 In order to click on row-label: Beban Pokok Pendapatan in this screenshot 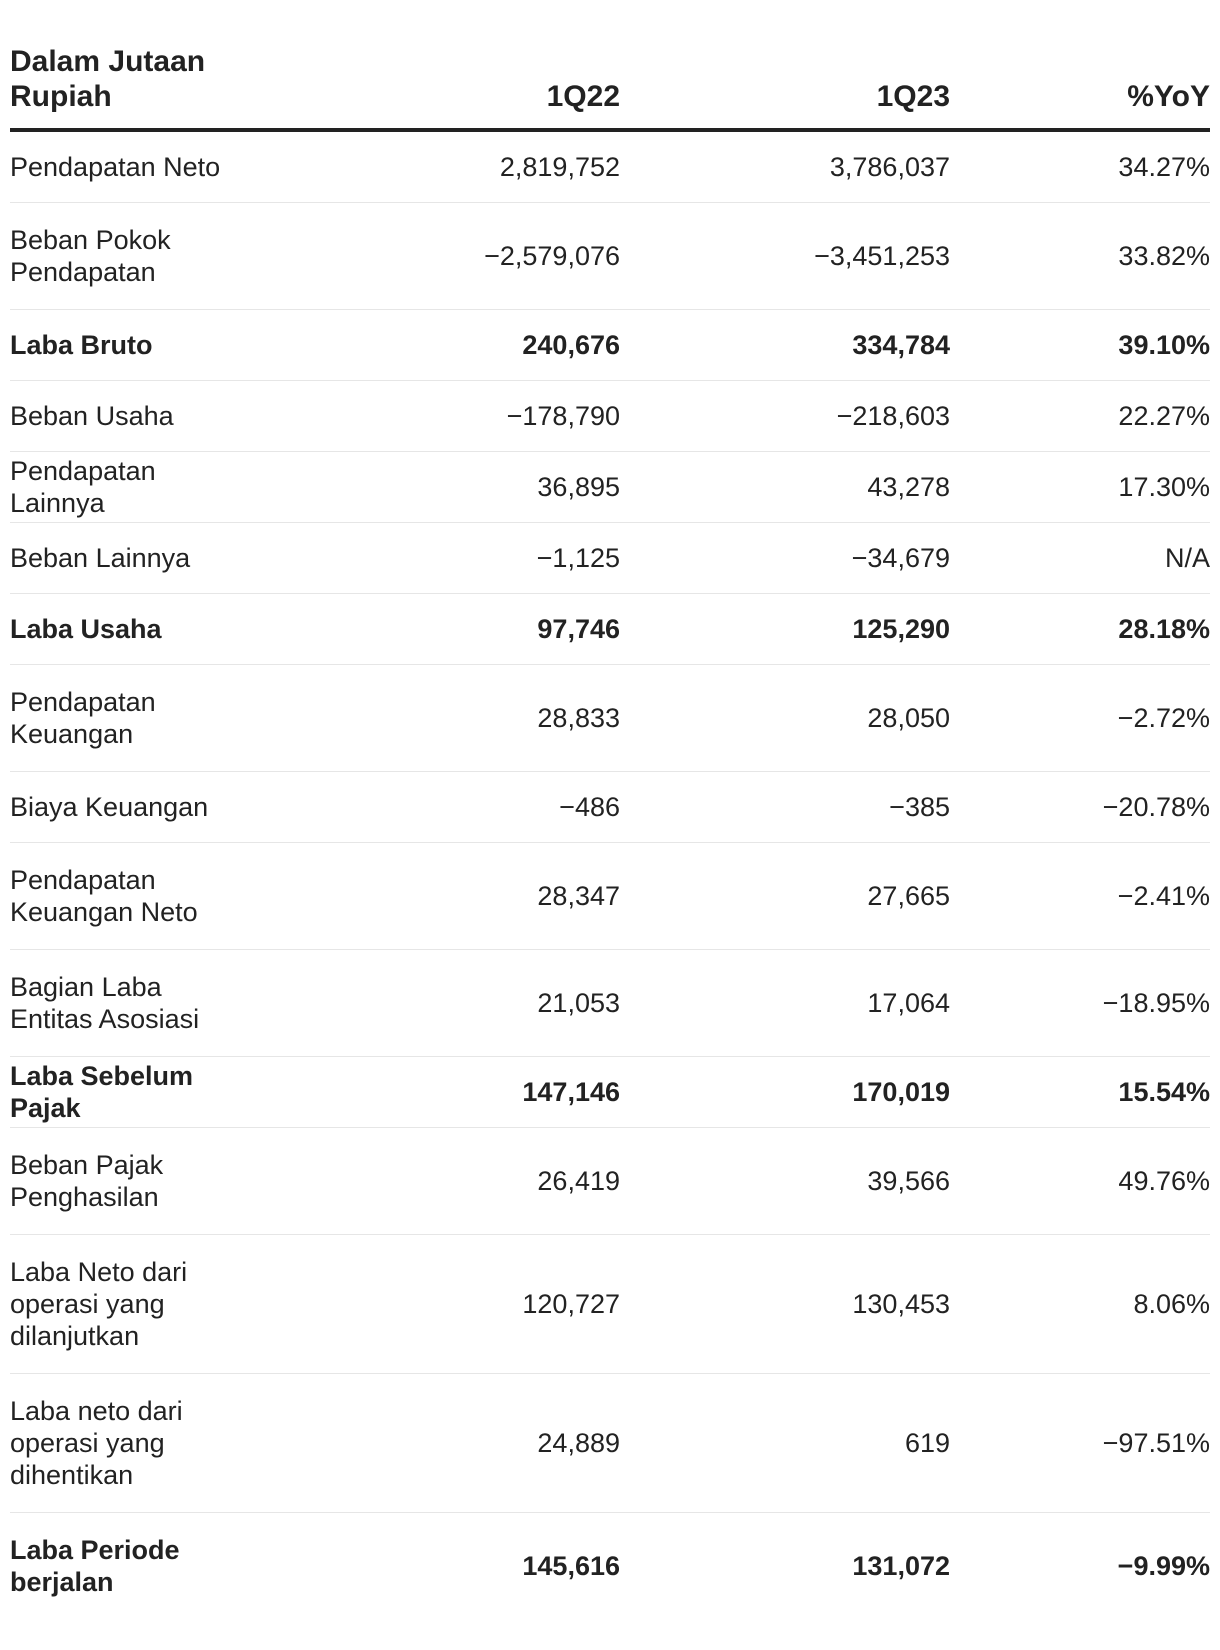, I will do `click(120, 256)`.